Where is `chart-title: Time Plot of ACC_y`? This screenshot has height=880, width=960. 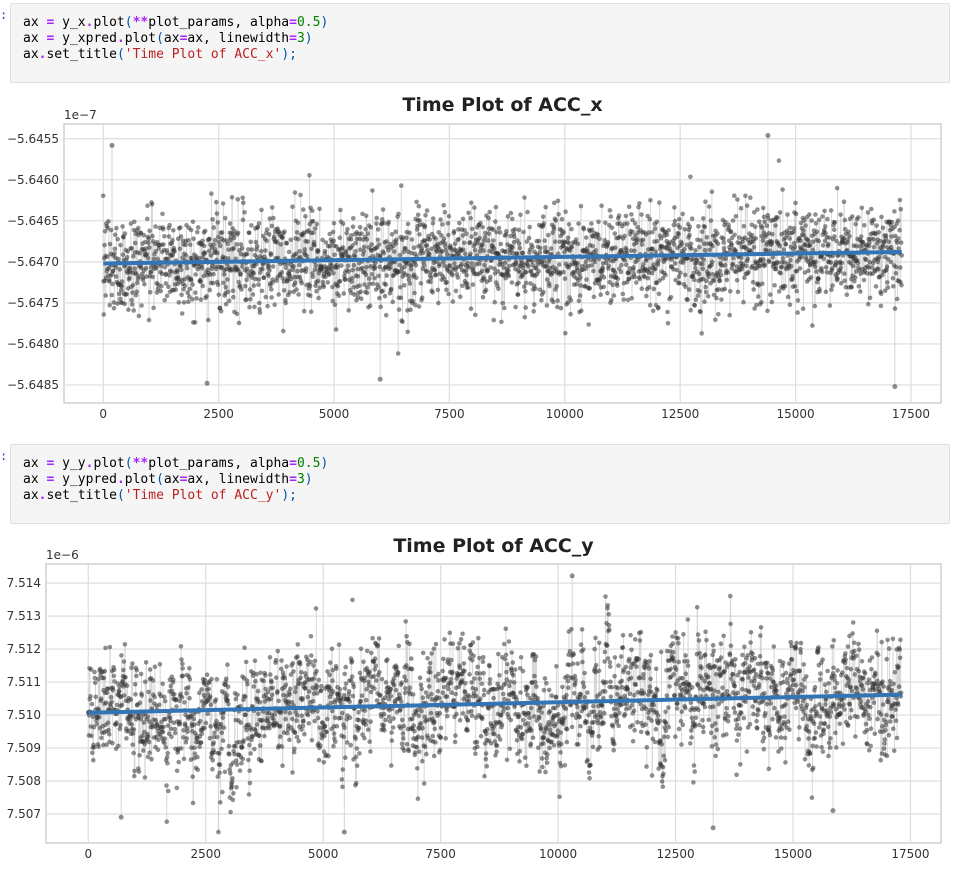
chart-title: Time Plot of ACC_y is located at coordinates (493, 546).